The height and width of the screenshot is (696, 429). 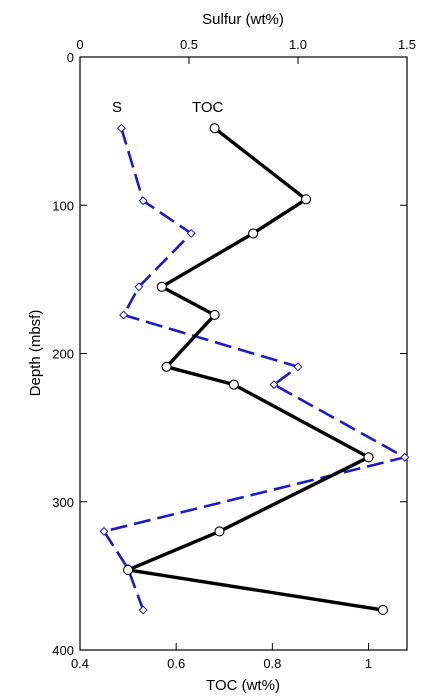 I want to click on top-tick-label: 0, so click(x=79, y=44).